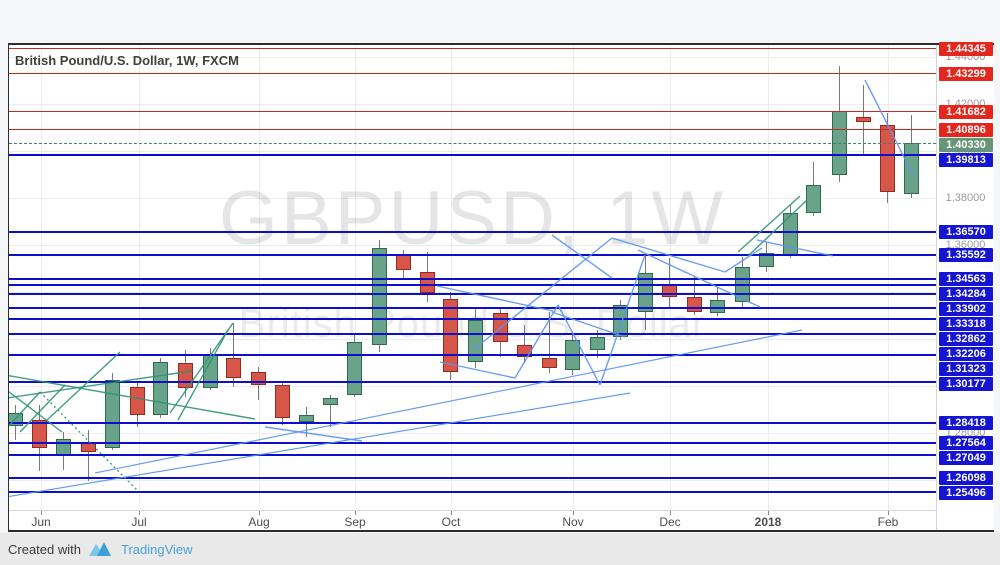 This screenshot has width=1000, height=565. What do you see at coordinates (127, 60) in the screenshot?
I see `chart-legend-title: British Pound/U.S. Dollar, 1W, FXCM` at bounding box center [127, 60].